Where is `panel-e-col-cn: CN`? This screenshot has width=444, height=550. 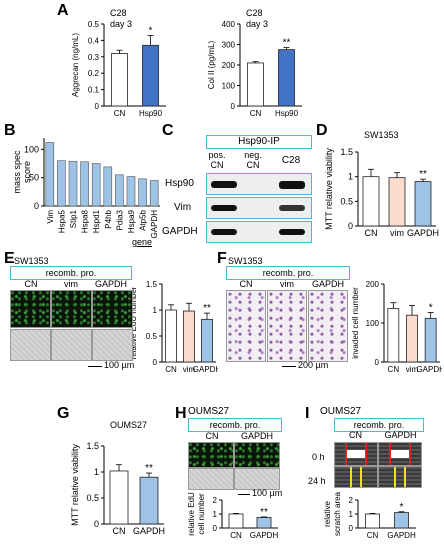
panel-e-col-cn: CN is located at coordinates (31, 284).